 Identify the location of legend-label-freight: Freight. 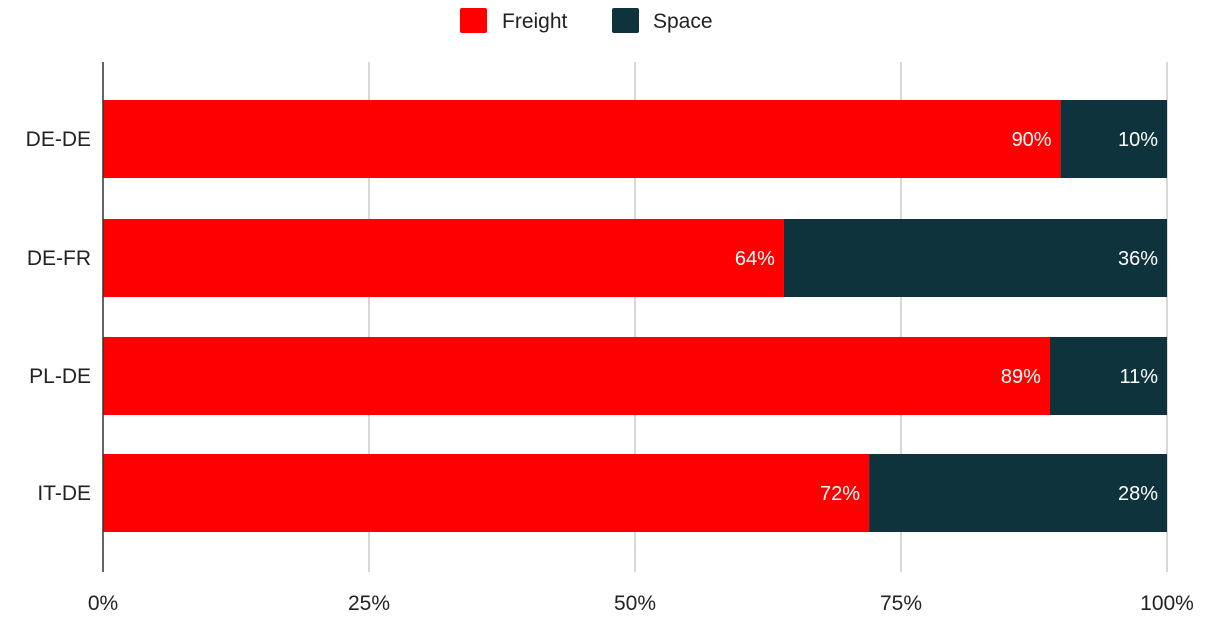
(535, 21).